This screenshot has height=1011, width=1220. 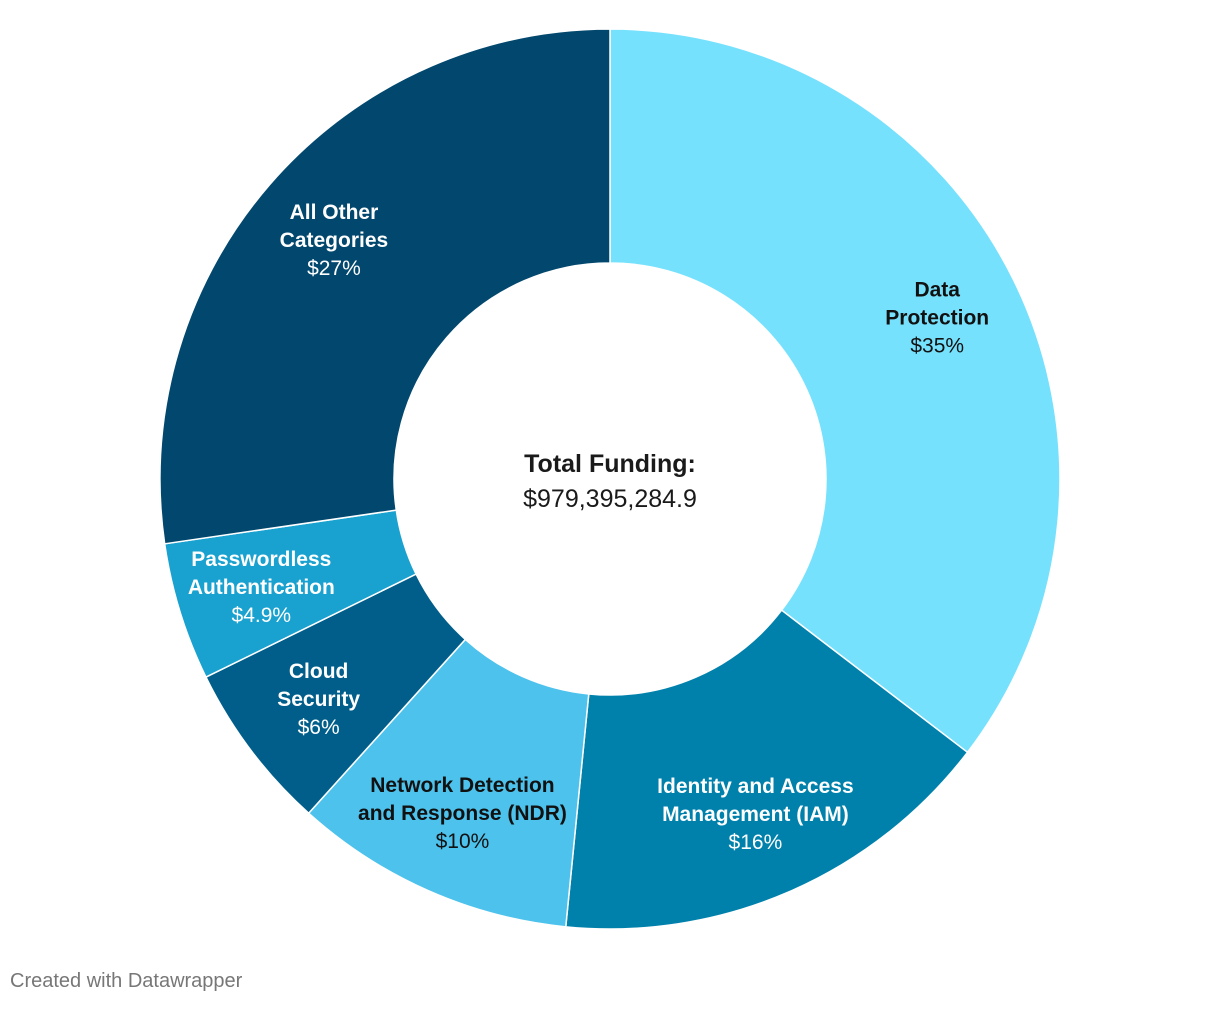 I want to click on slice-label-all-other-categories: All Other Categories $27%, so click(x=334, y=240).